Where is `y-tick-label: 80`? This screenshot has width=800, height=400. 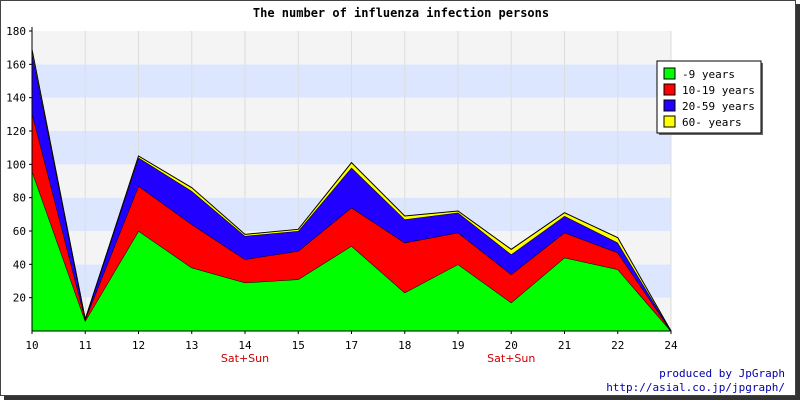 y-tick-label: 80 is located at coordinates (19, 198).